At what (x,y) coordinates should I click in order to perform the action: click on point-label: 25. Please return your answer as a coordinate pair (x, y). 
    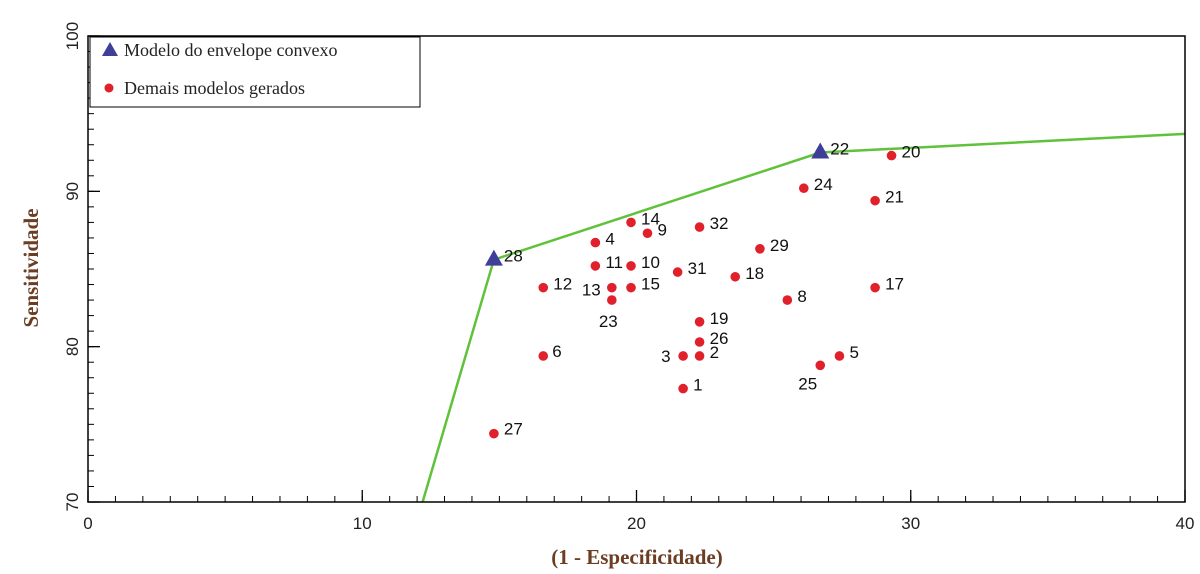
    Looking at the image, I should click on (807, 383).